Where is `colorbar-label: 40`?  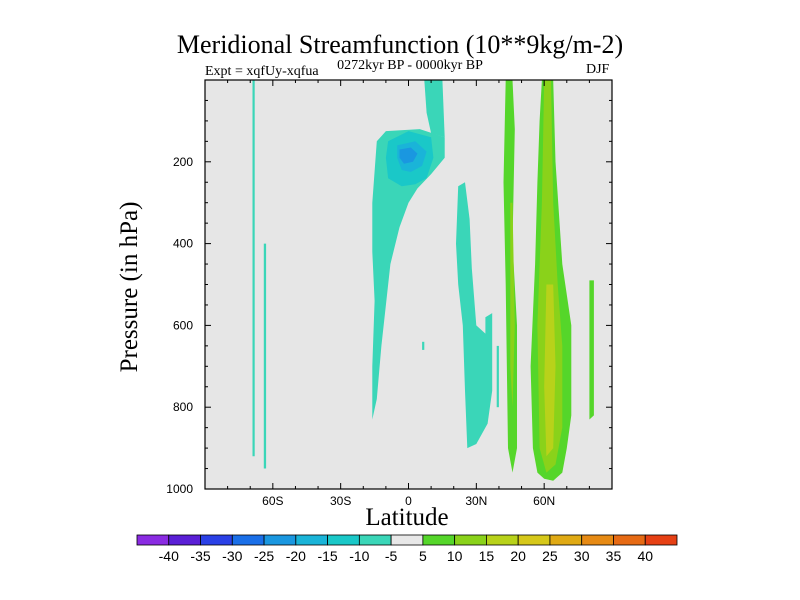
colorbar-label: 40 is located at coordinates (645, 556).